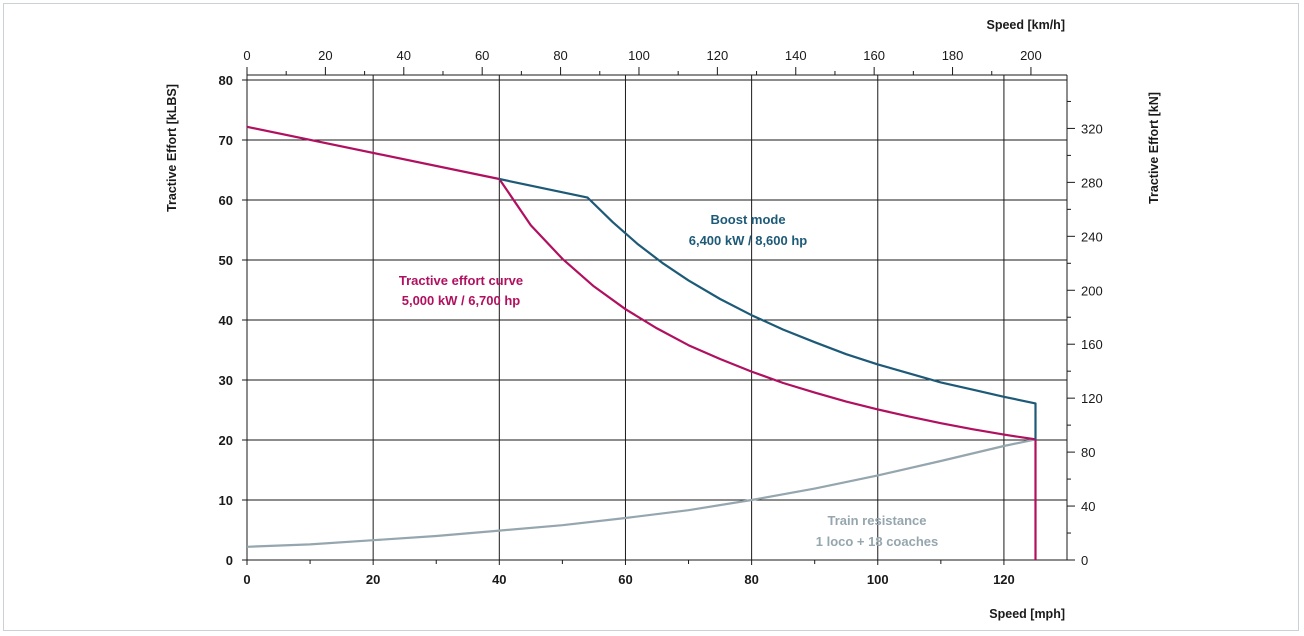  What do you see at coordinates (641, 493) in the screenshot?
I see `series-line-train-resistance` at bounding box center [641, 493].